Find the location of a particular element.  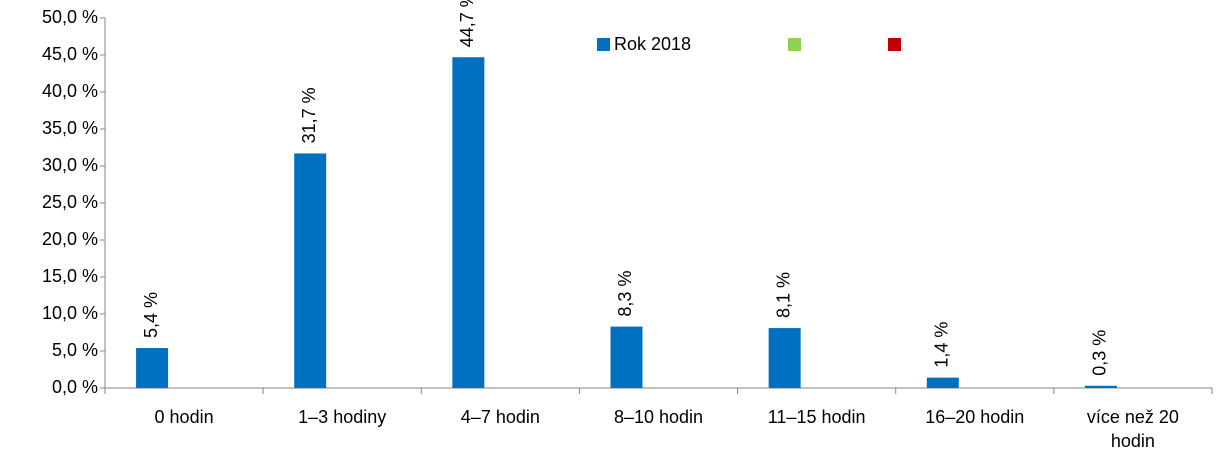

y-tick-label: 50,0 % is located at coordinates (70, 17).